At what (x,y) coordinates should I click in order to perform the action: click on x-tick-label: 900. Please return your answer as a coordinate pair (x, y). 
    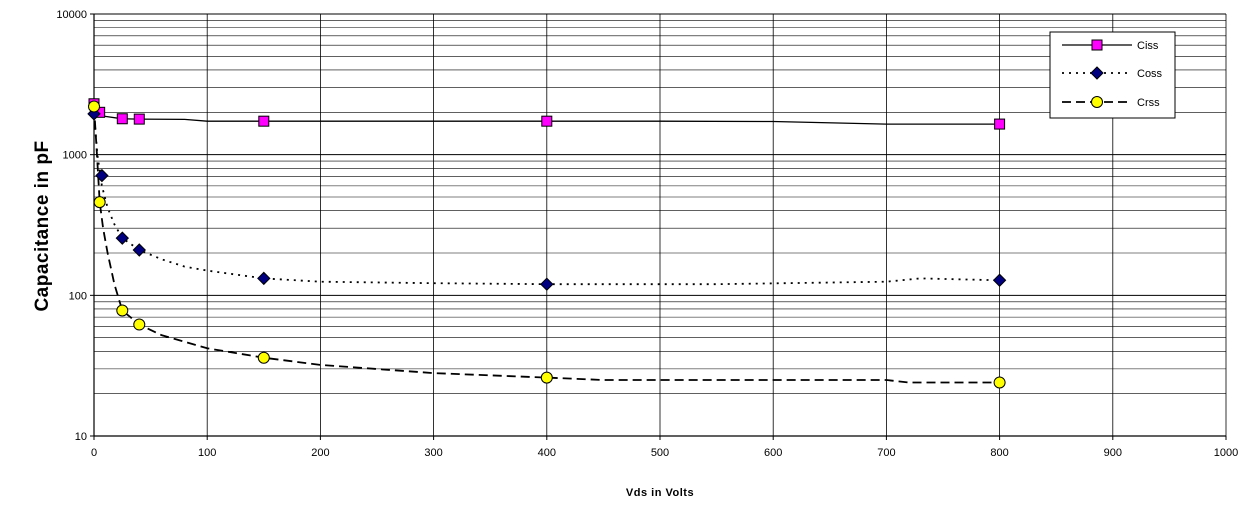
    Looking at the image, I should click on (1113, 453).